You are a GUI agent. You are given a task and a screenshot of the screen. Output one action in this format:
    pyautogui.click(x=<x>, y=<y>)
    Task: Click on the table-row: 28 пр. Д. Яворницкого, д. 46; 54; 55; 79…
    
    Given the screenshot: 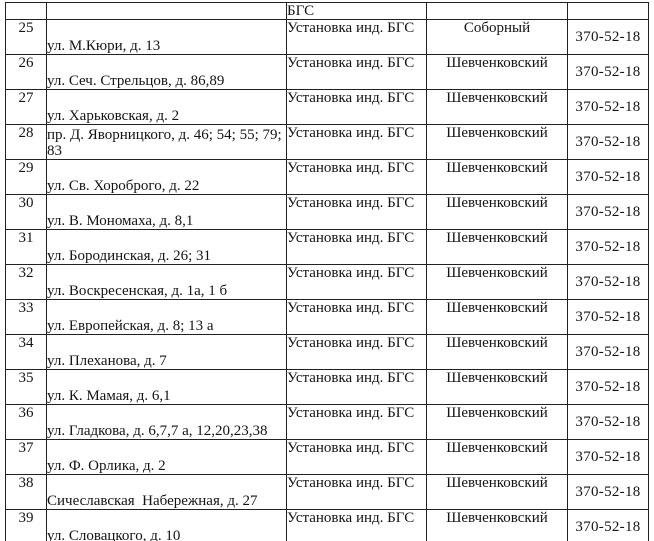 What is the action you would take?
    pyautogui.click(x=327, y=142)
    